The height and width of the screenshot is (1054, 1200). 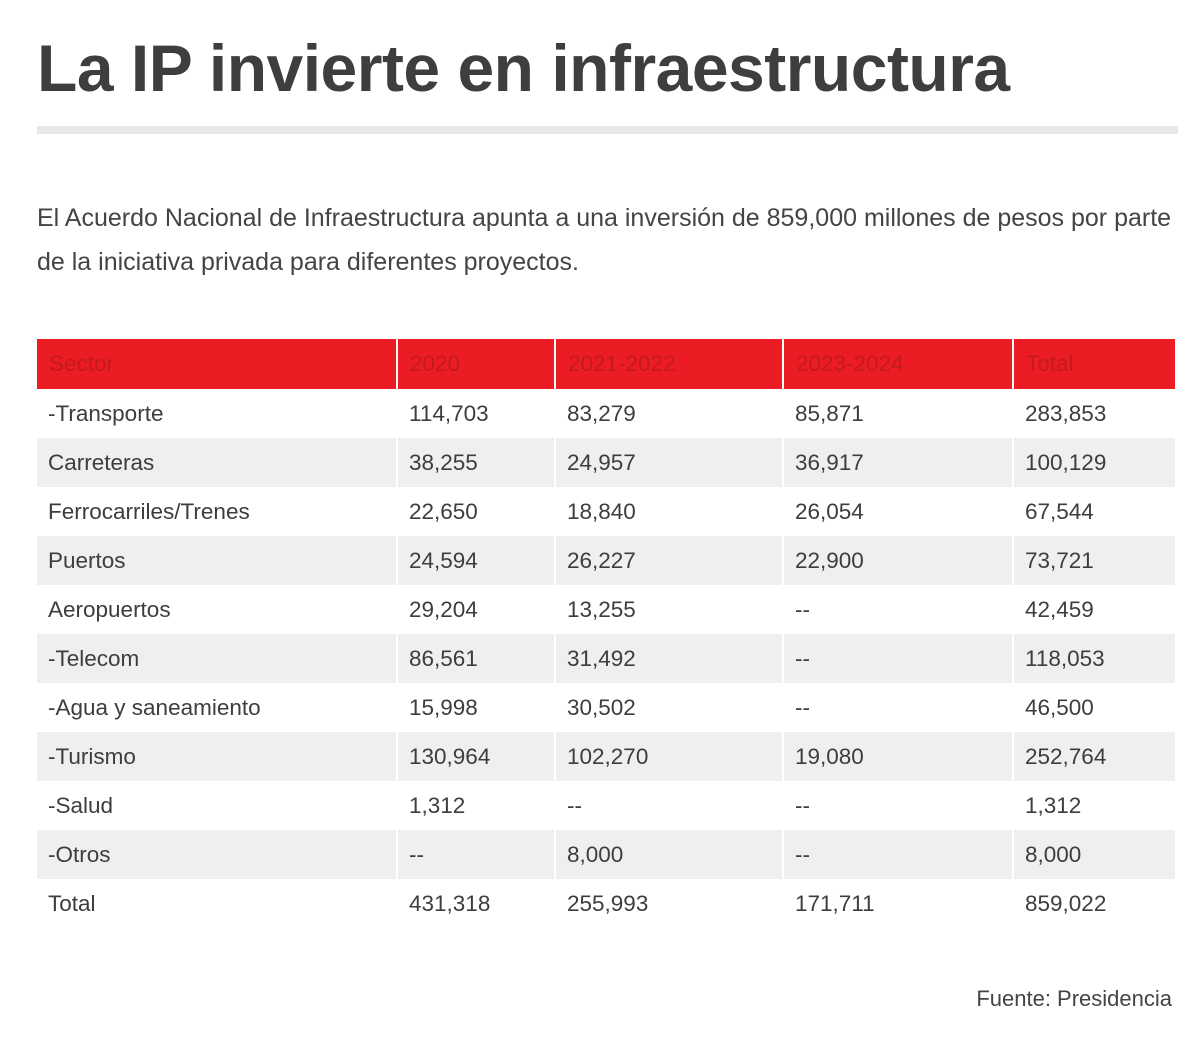 I want to click on header-2021-2022: 2021-2022, so click(x=670, y=364).